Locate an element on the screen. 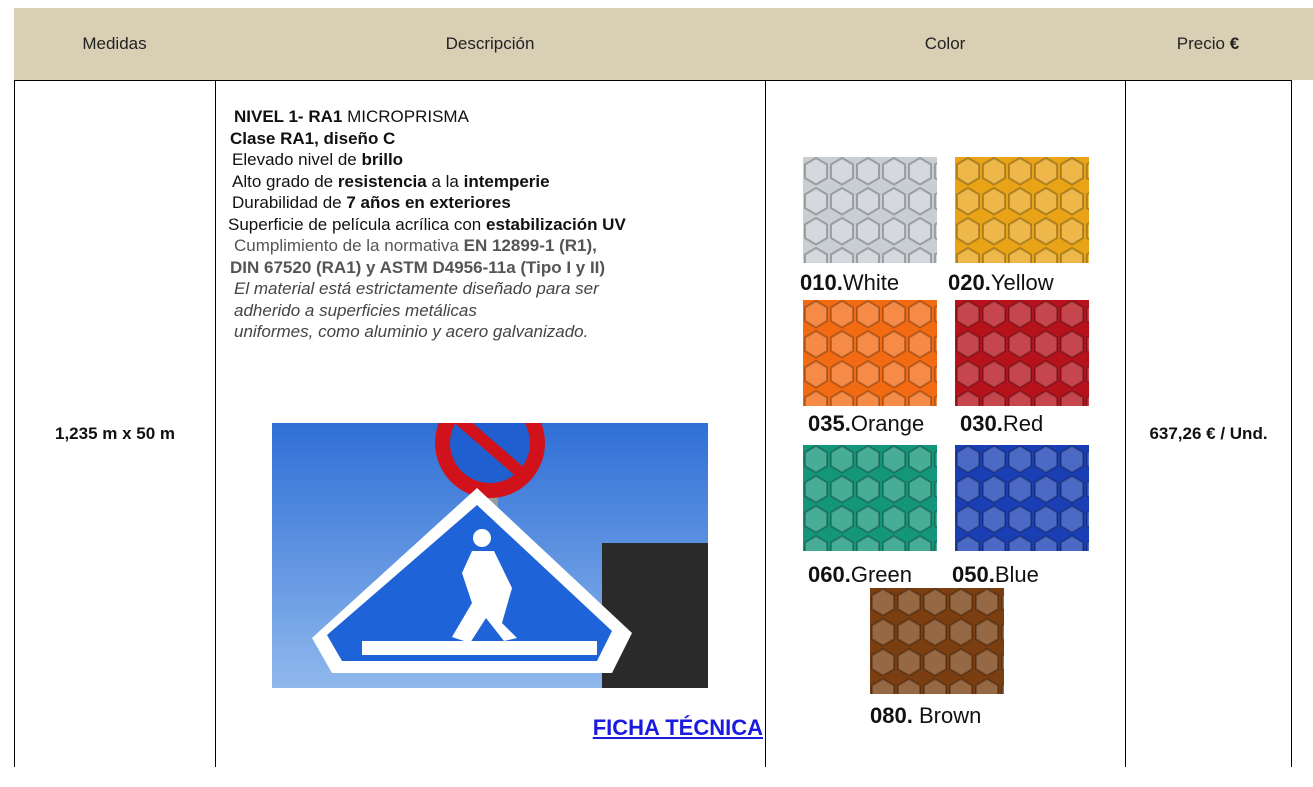 The width and height of the screenshot is (1313, 787). description-text: brillo is located at coordinates (382, 159).